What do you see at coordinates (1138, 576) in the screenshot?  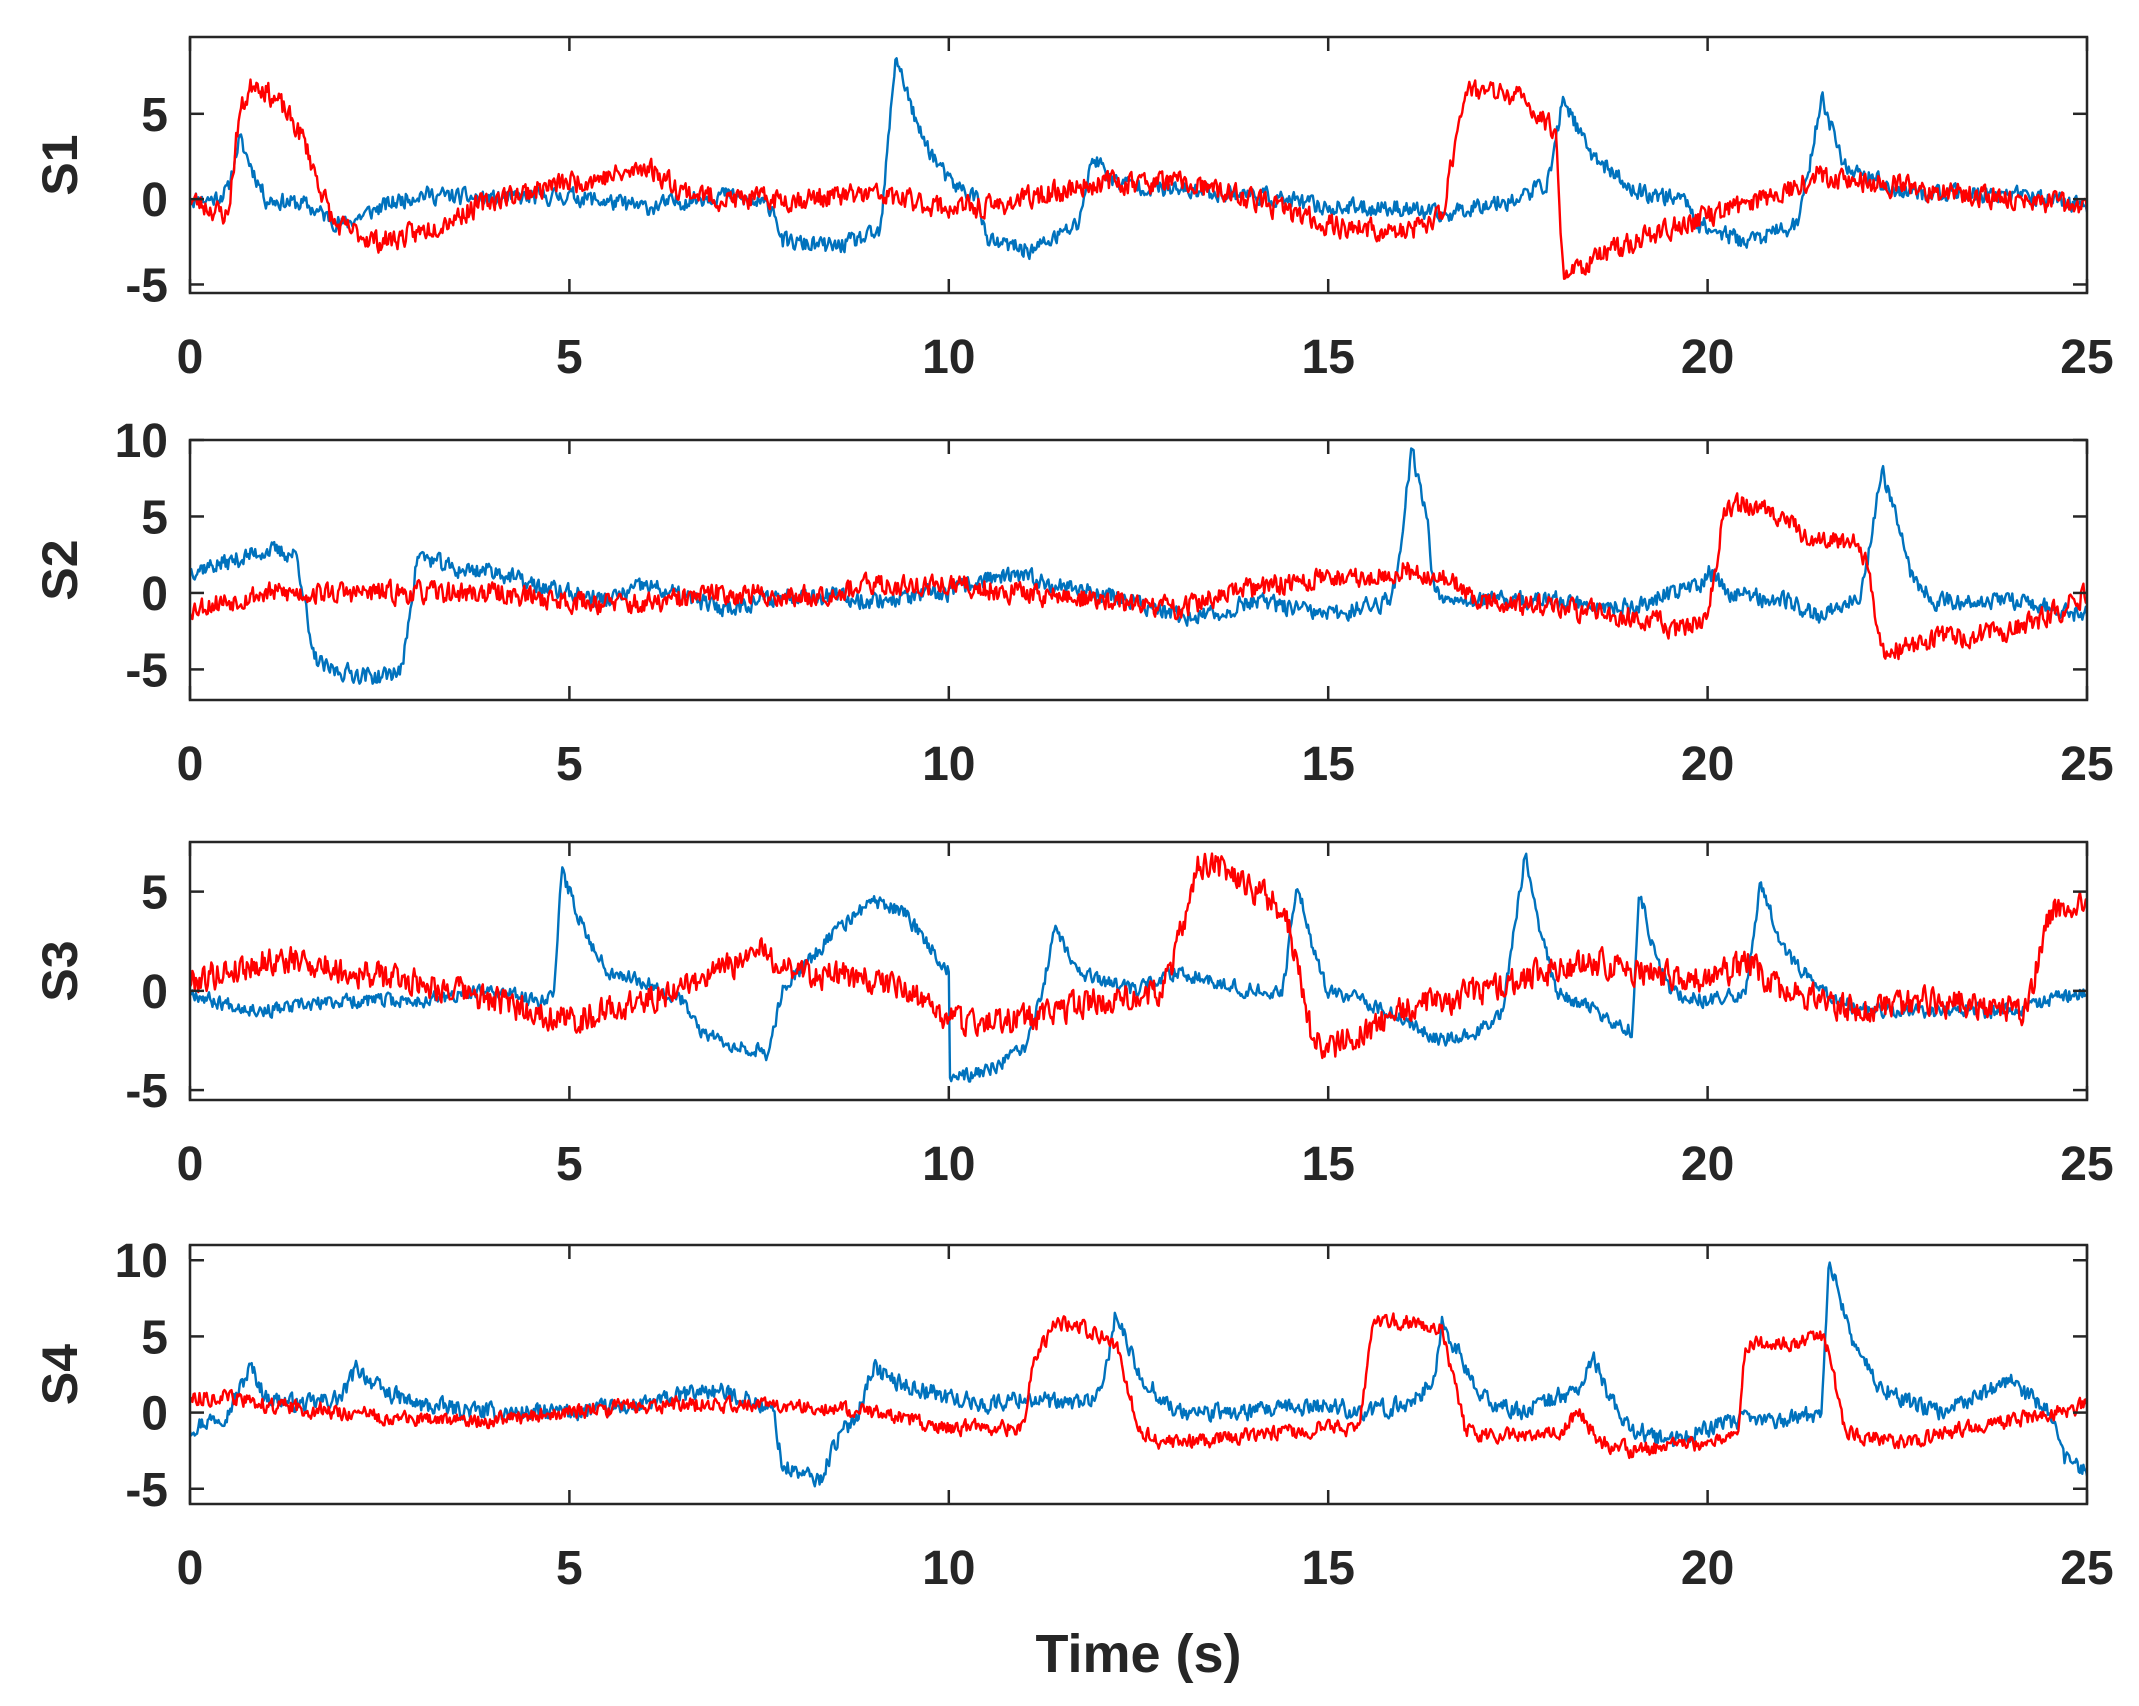 I see `trace-s2-red` at bounding box center [1138, 576].